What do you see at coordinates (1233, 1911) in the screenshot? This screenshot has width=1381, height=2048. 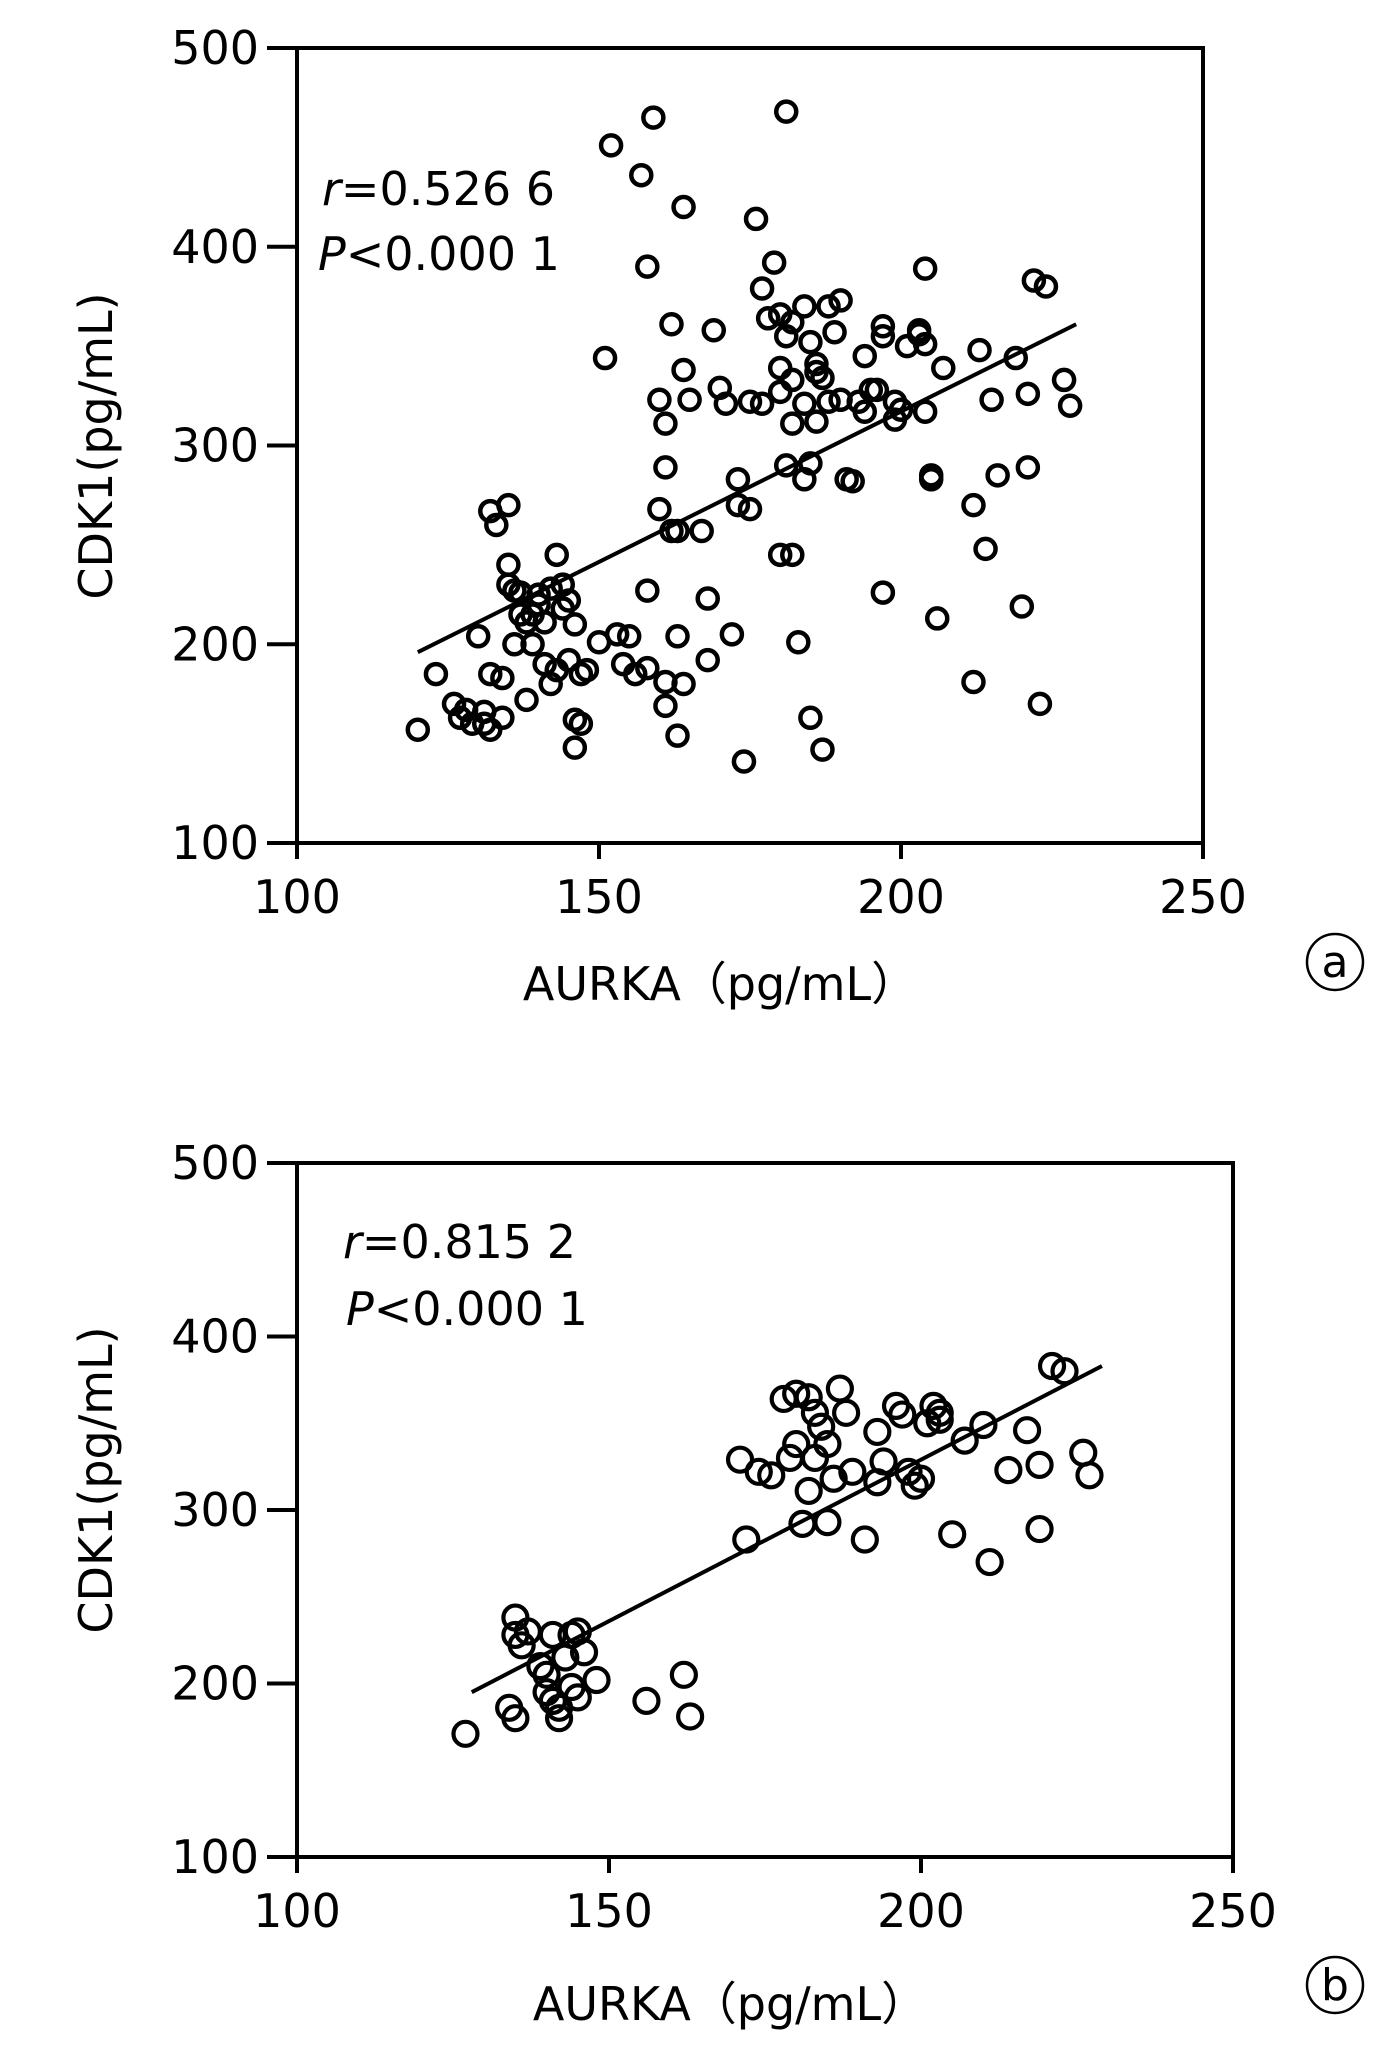 I see `x-tick-label: 250` at bounding box center [1233, 1911].